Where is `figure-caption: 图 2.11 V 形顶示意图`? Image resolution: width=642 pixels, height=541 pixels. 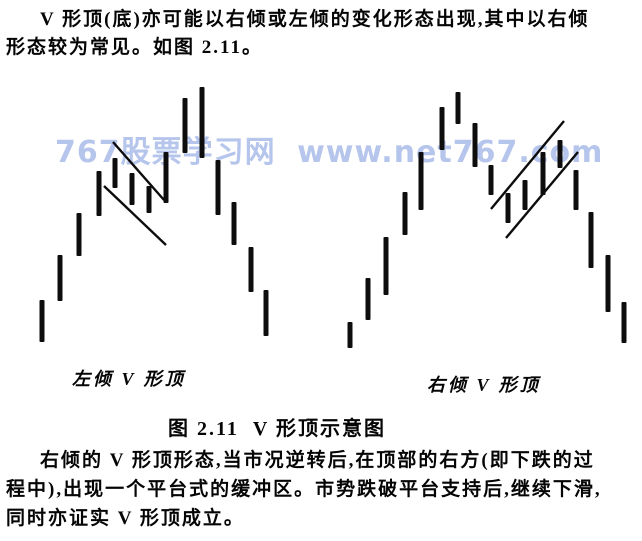 figure-caption: 图 2.11 V 形顶示意图 is located at coordinates (277, 429).